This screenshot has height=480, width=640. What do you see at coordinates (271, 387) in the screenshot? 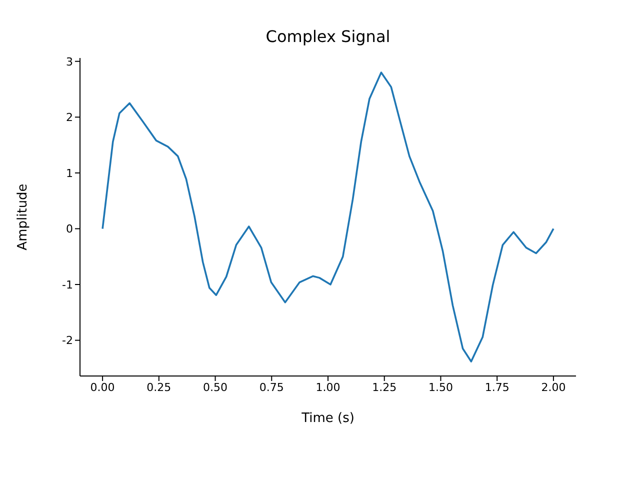
I see `x-tick-label: 0.75` at bounding box center [271, 387].